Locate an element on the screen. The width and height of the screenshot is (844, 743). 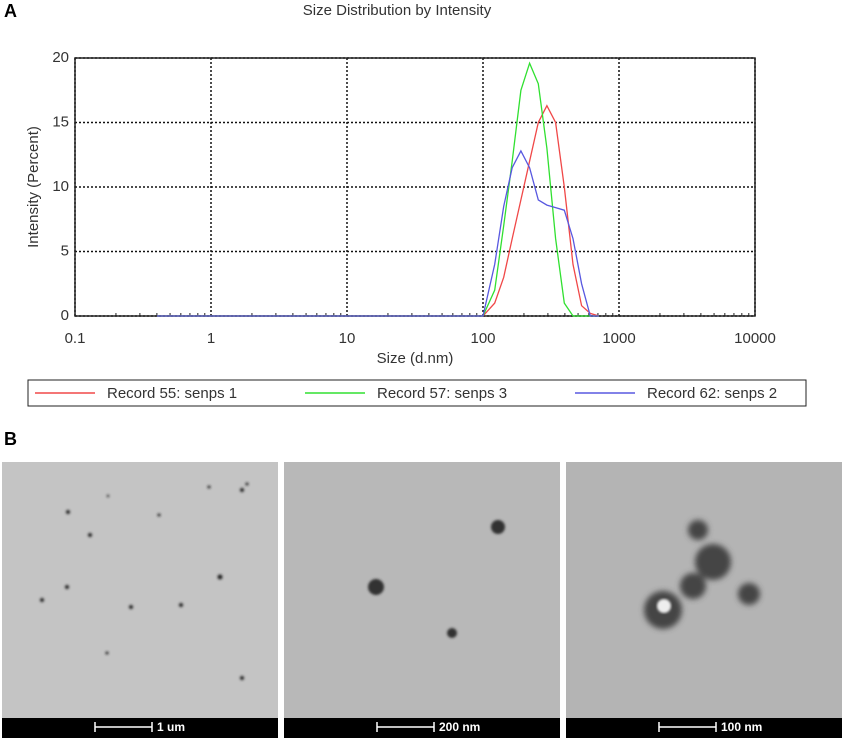
scale-bar-label: 1 um is located at coordinates (171, 727).